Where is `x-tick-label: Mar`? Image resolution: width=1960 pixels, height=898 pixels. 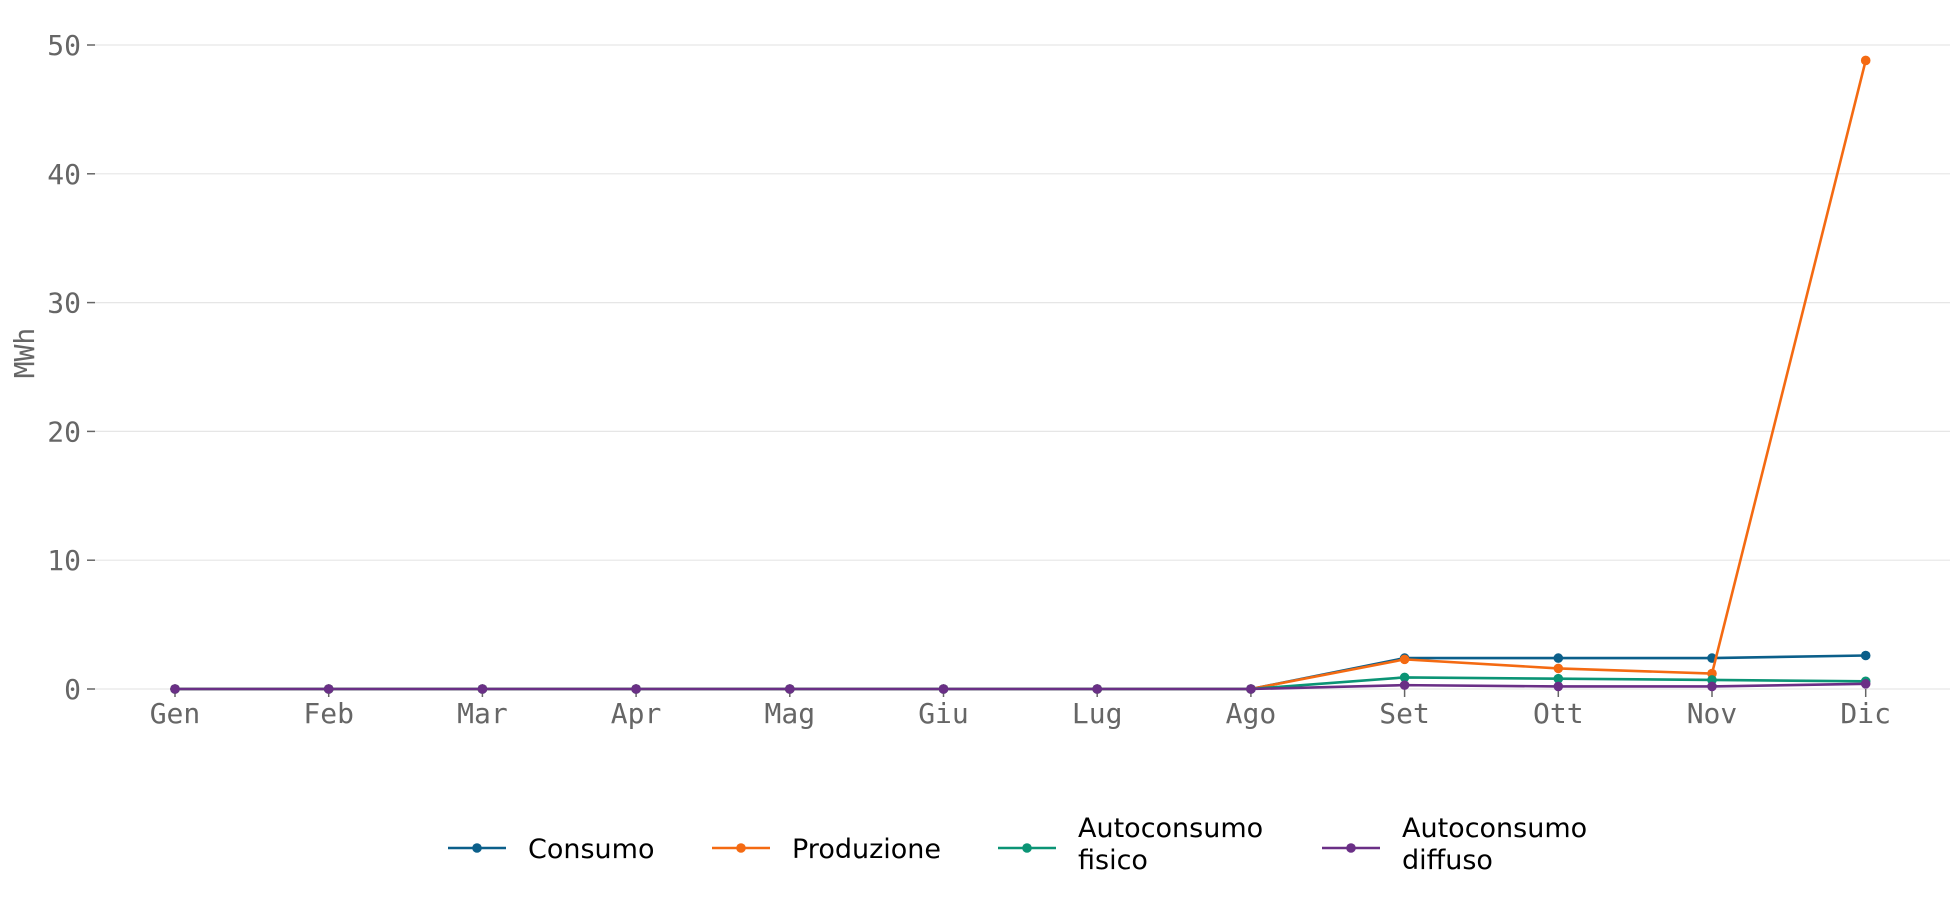
x-tick-label: Mar is located at coordinates (482, 713).